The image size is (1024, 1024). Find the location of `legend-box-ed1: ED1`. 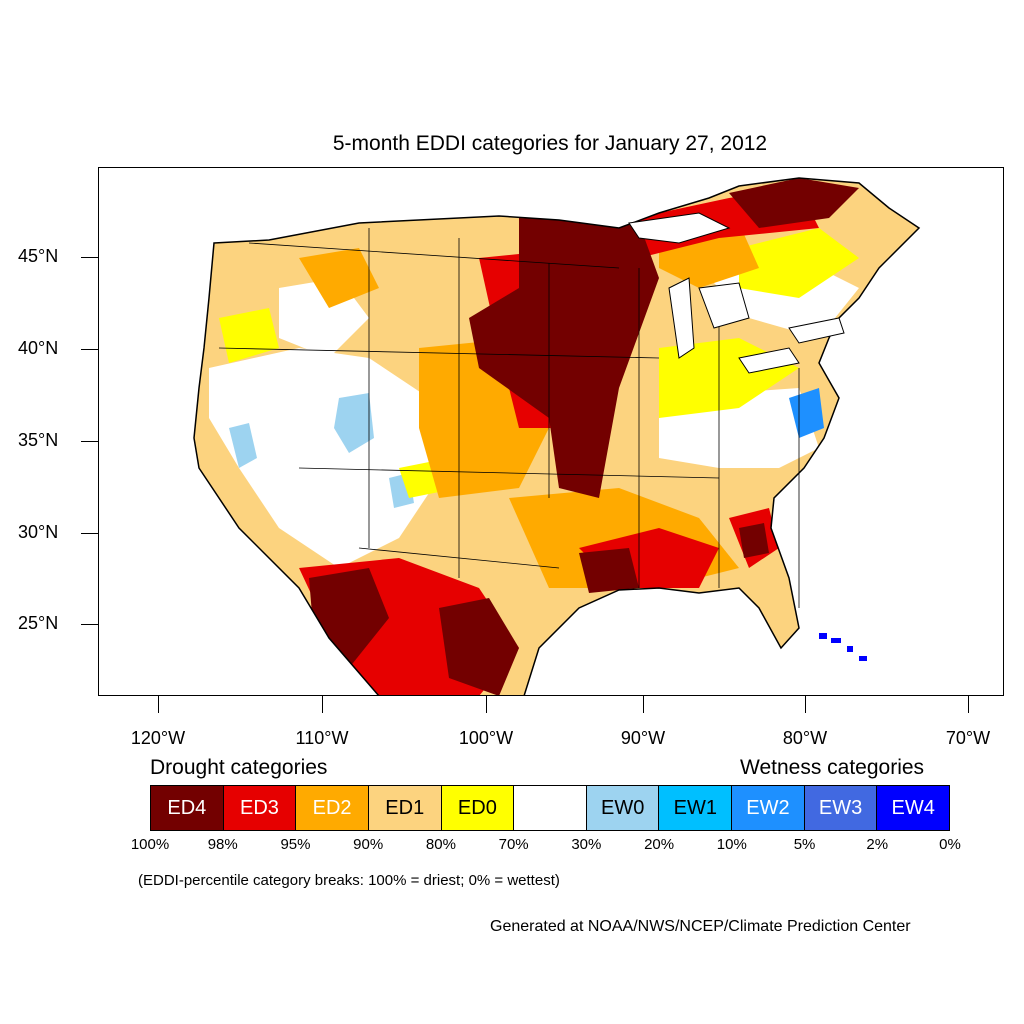

legend-box-ed1: ED1 is located at coordinates (405, 808).